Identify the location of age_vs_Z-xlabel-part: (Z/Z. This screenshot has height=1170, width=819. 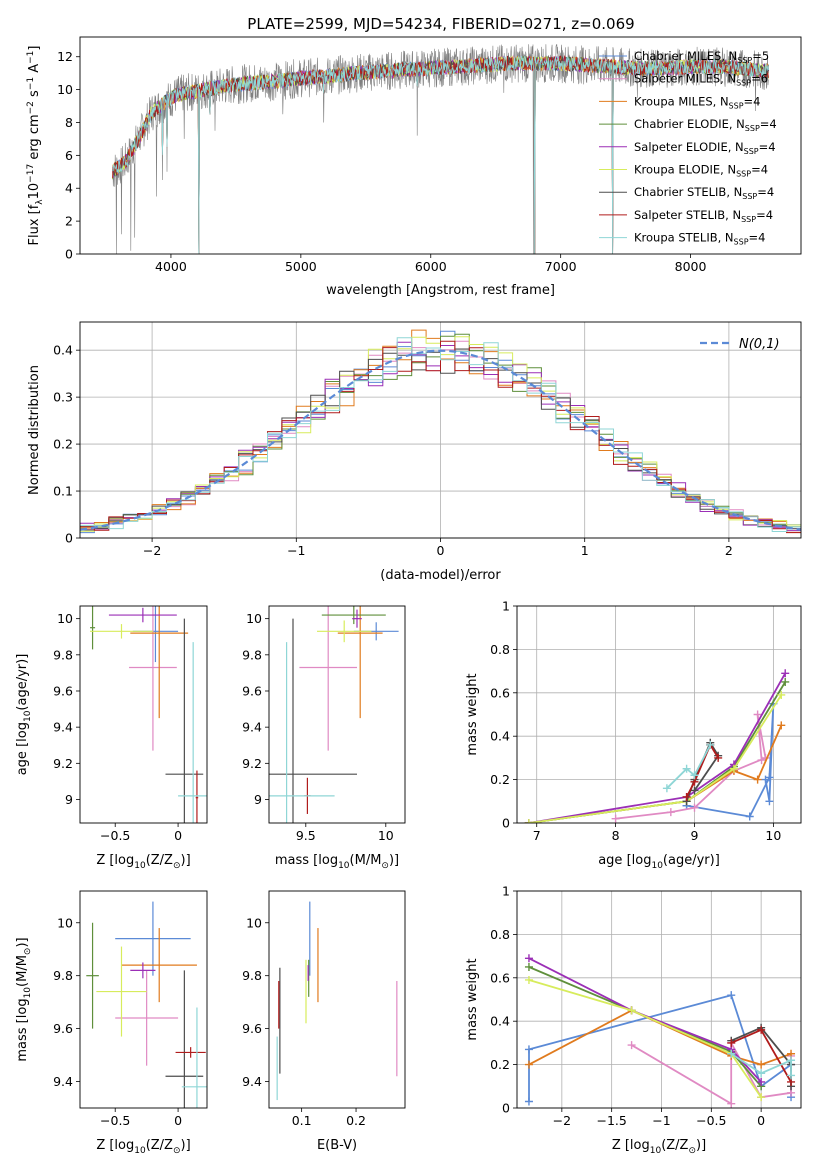
(159, 860).